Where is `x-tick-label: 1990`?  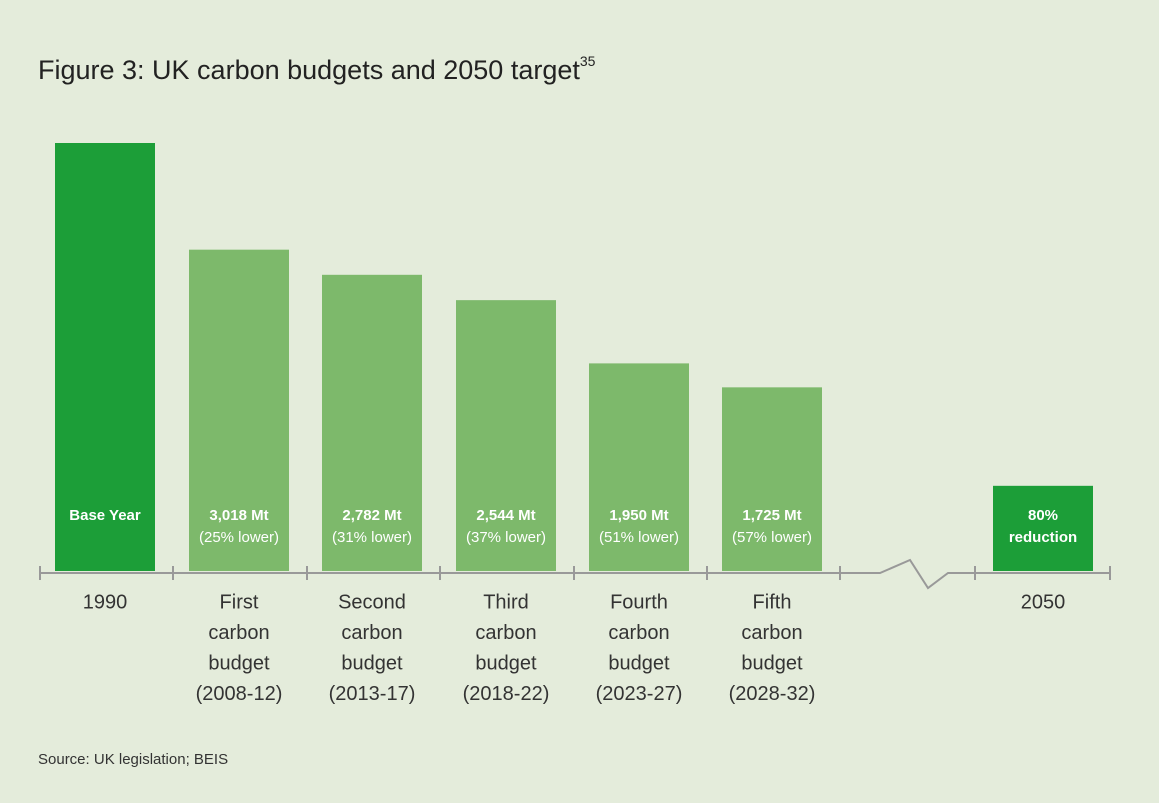
x-tick-label: 1990 is located at coordinates (105, 602).